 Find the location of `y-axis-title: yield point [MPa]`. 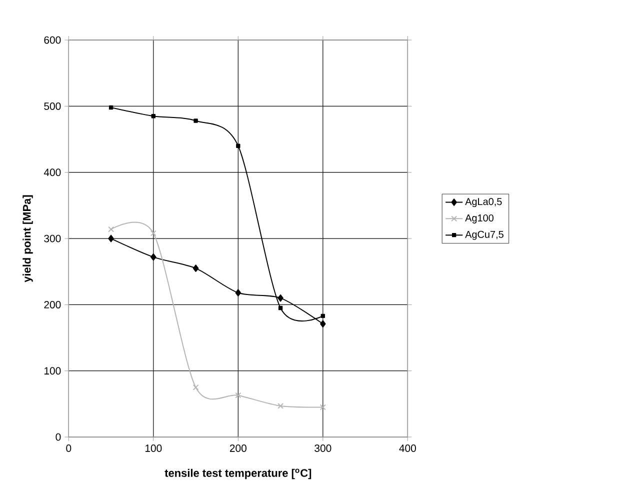

y-axis-title: yield point [MPa] is located at coordinates (27, 238).